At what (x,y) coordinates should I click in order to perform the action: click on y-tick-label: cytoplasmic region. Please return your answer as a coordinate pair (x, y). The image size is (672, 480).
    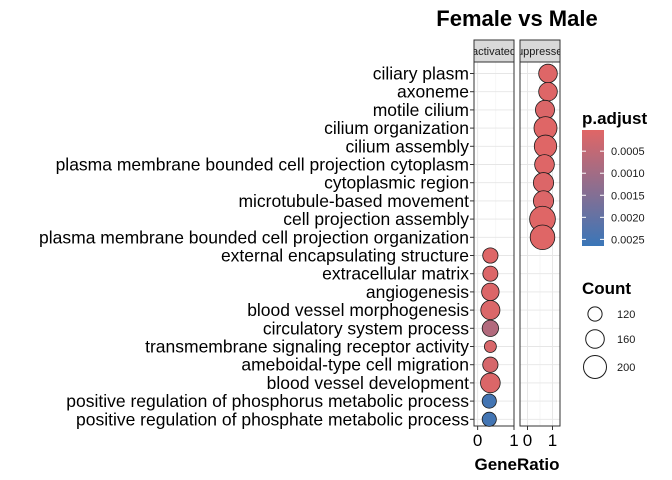
    Looking at the image, I should click on (396, 183).